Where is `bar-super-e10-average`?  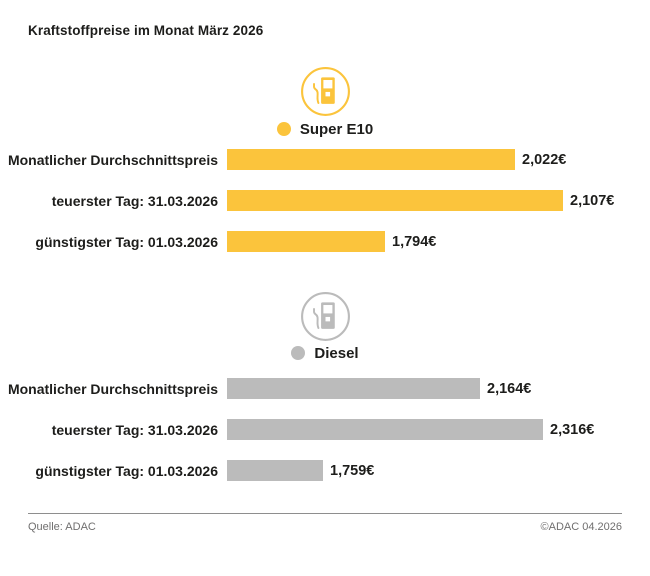 bar-super-e10-average is located at coordinates (371, 159).